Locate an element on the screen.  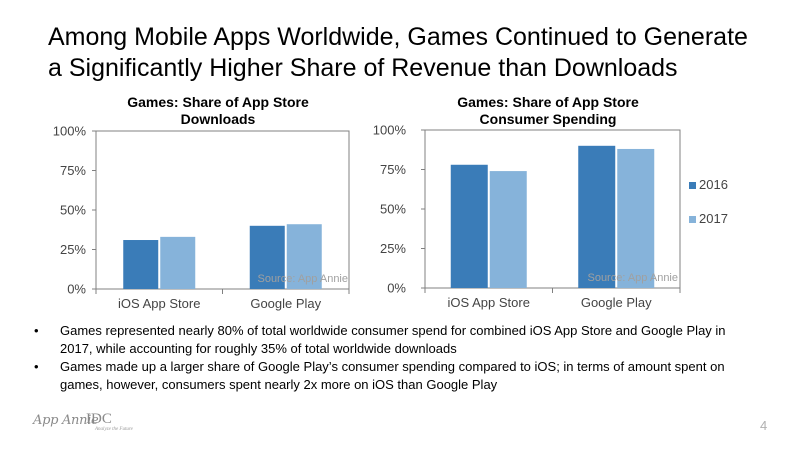
chart-1-y-tick-label: 100% is located at coordinates (70, 131).